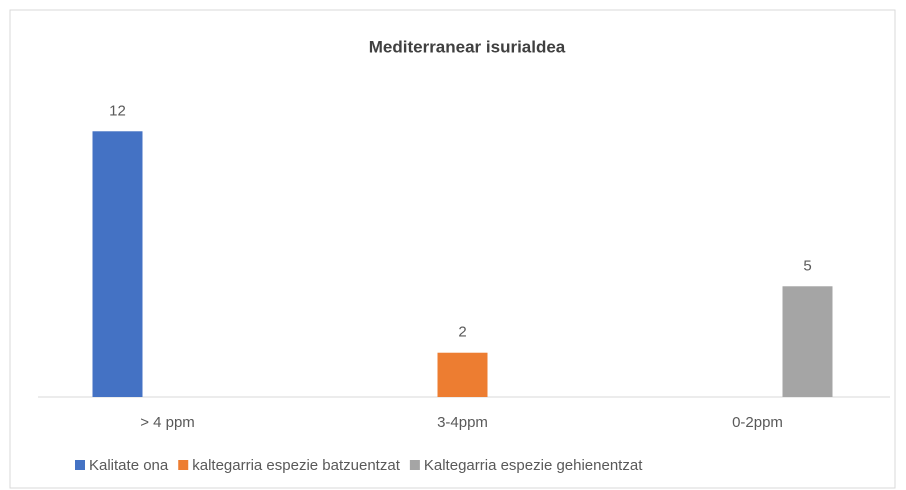  I want to click on data-label: 12, so click(117, 110).